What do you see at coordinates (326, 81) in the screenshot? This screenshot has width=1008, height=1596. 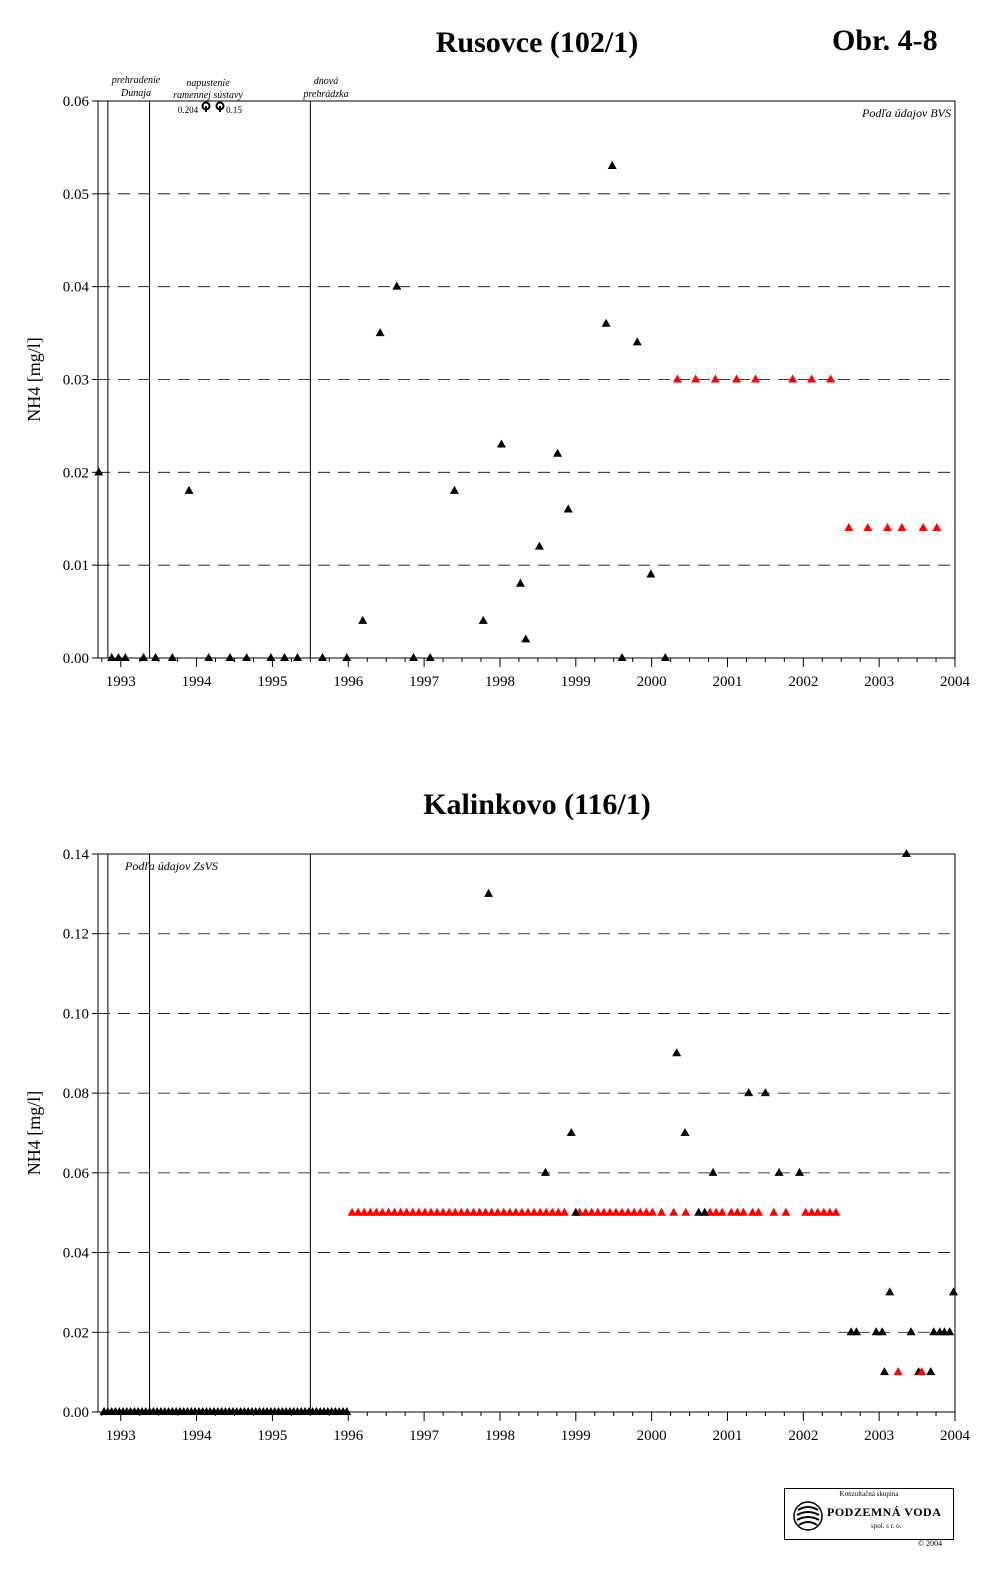 I see `annotation-weir: dnová` at bounding box center [326, 81].